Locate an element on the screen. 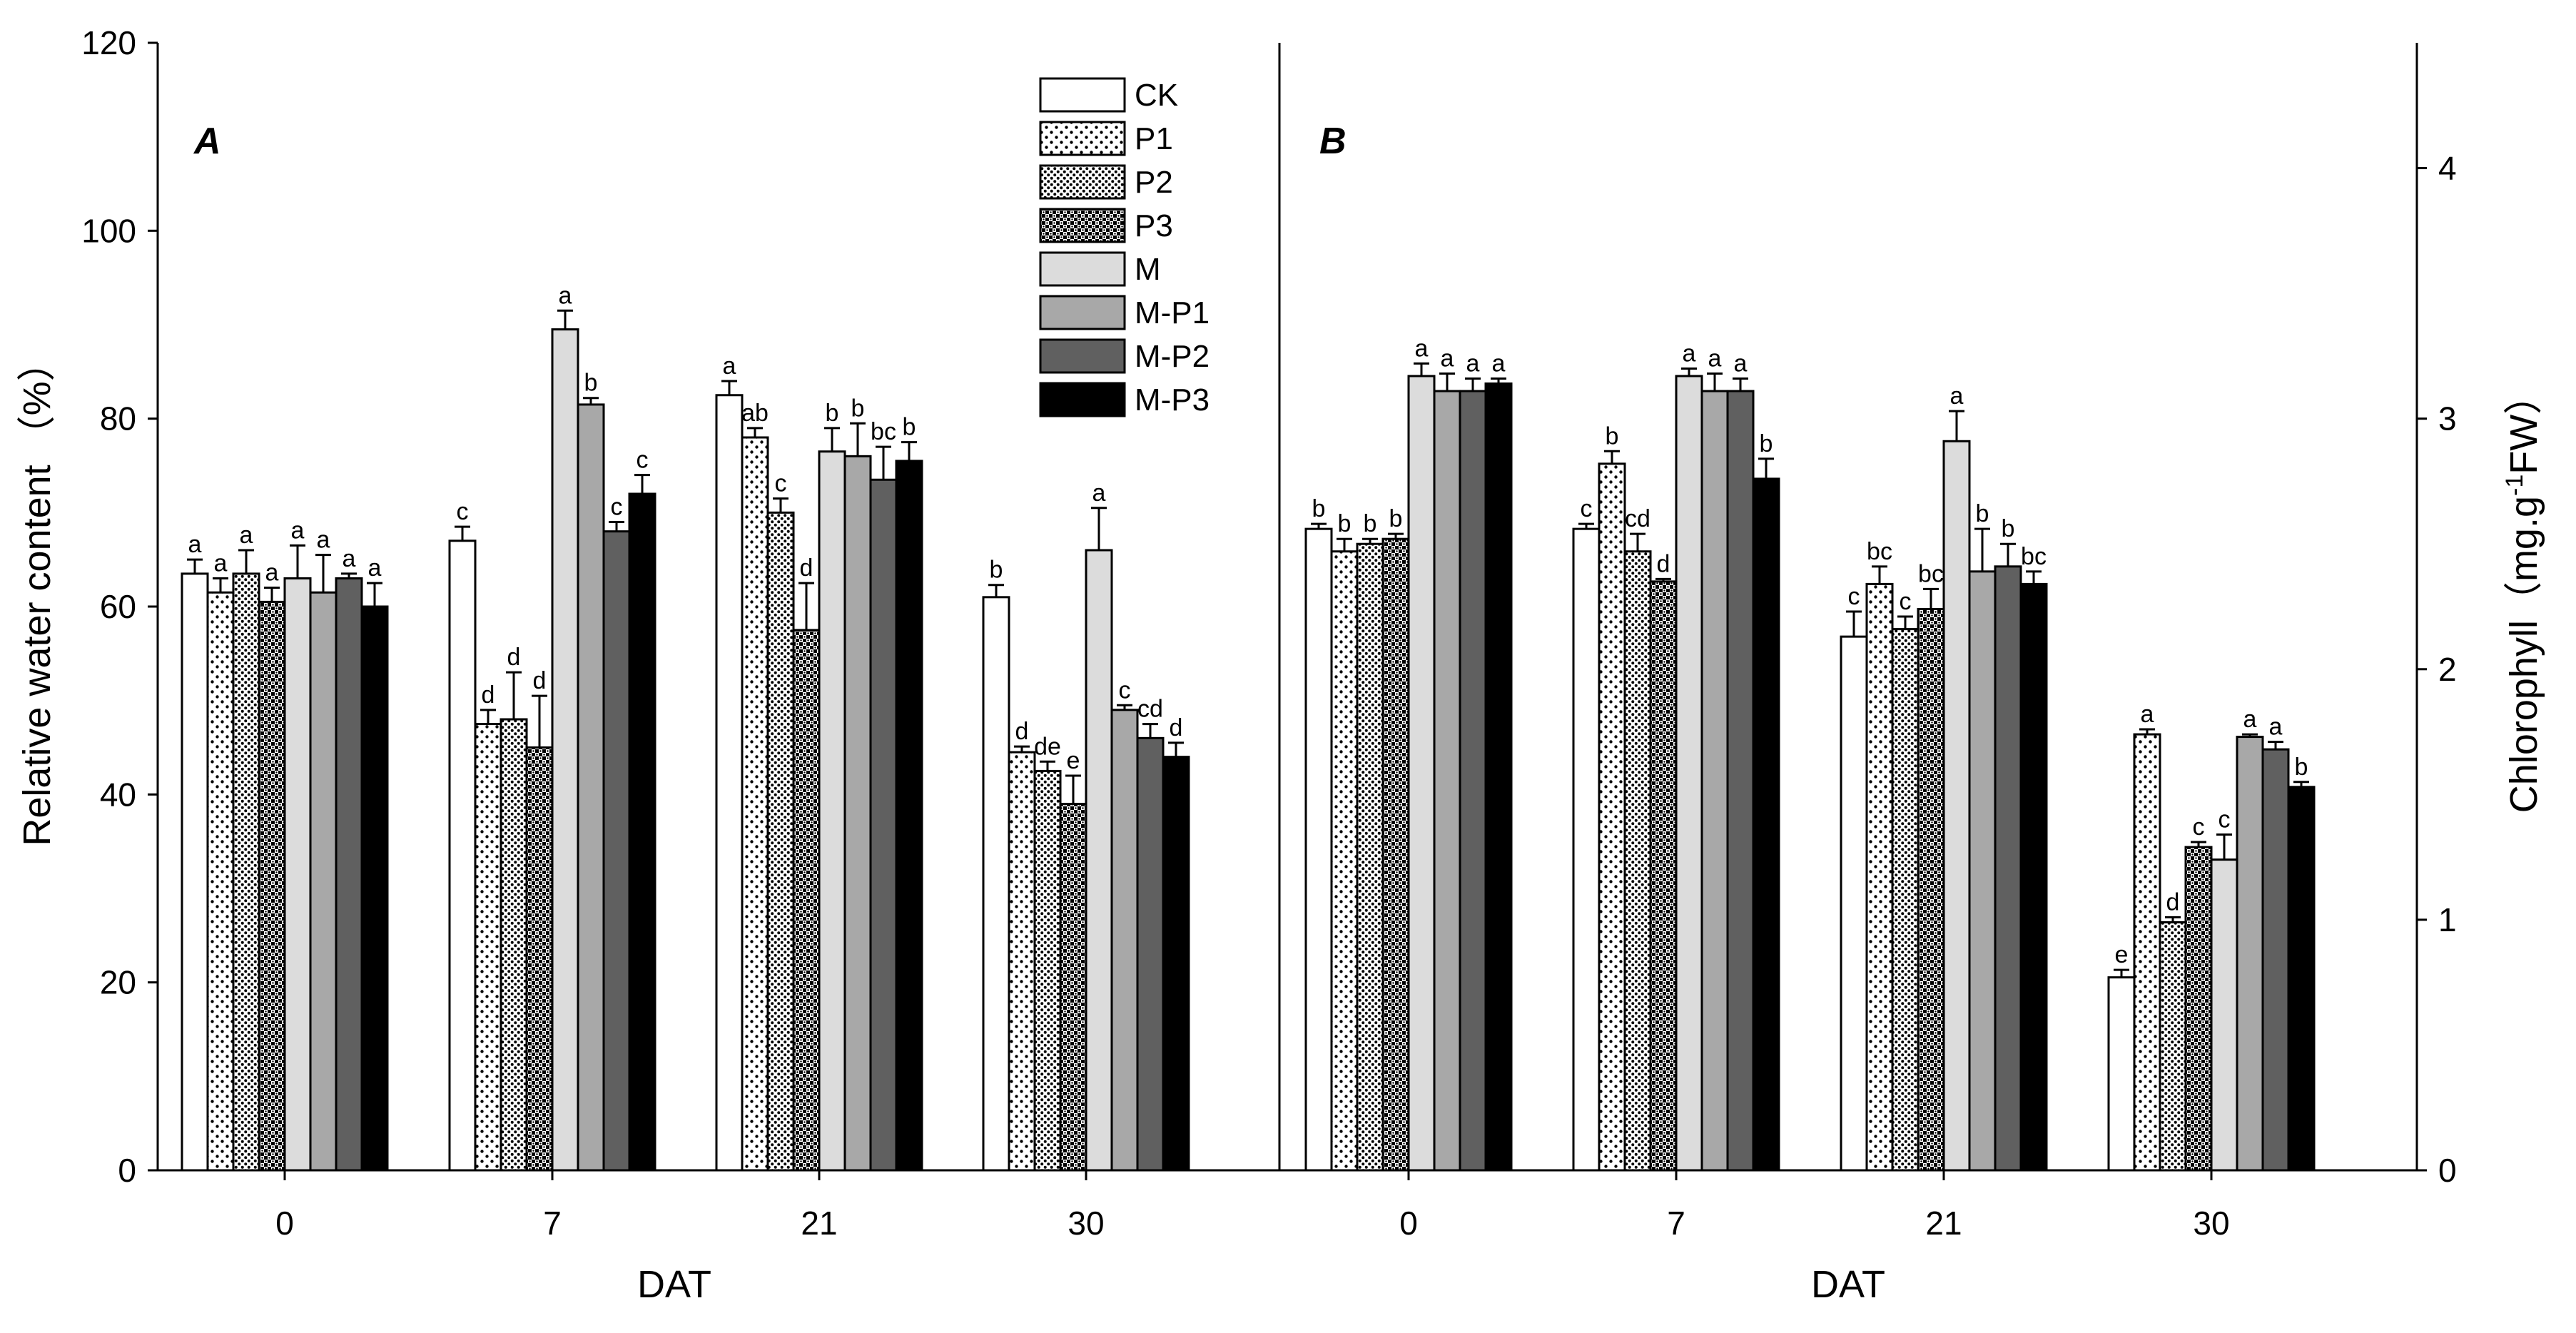 This screenshot has width=2576, height=1333. y-tick-label: 60 is located at coordinates (118, 606).